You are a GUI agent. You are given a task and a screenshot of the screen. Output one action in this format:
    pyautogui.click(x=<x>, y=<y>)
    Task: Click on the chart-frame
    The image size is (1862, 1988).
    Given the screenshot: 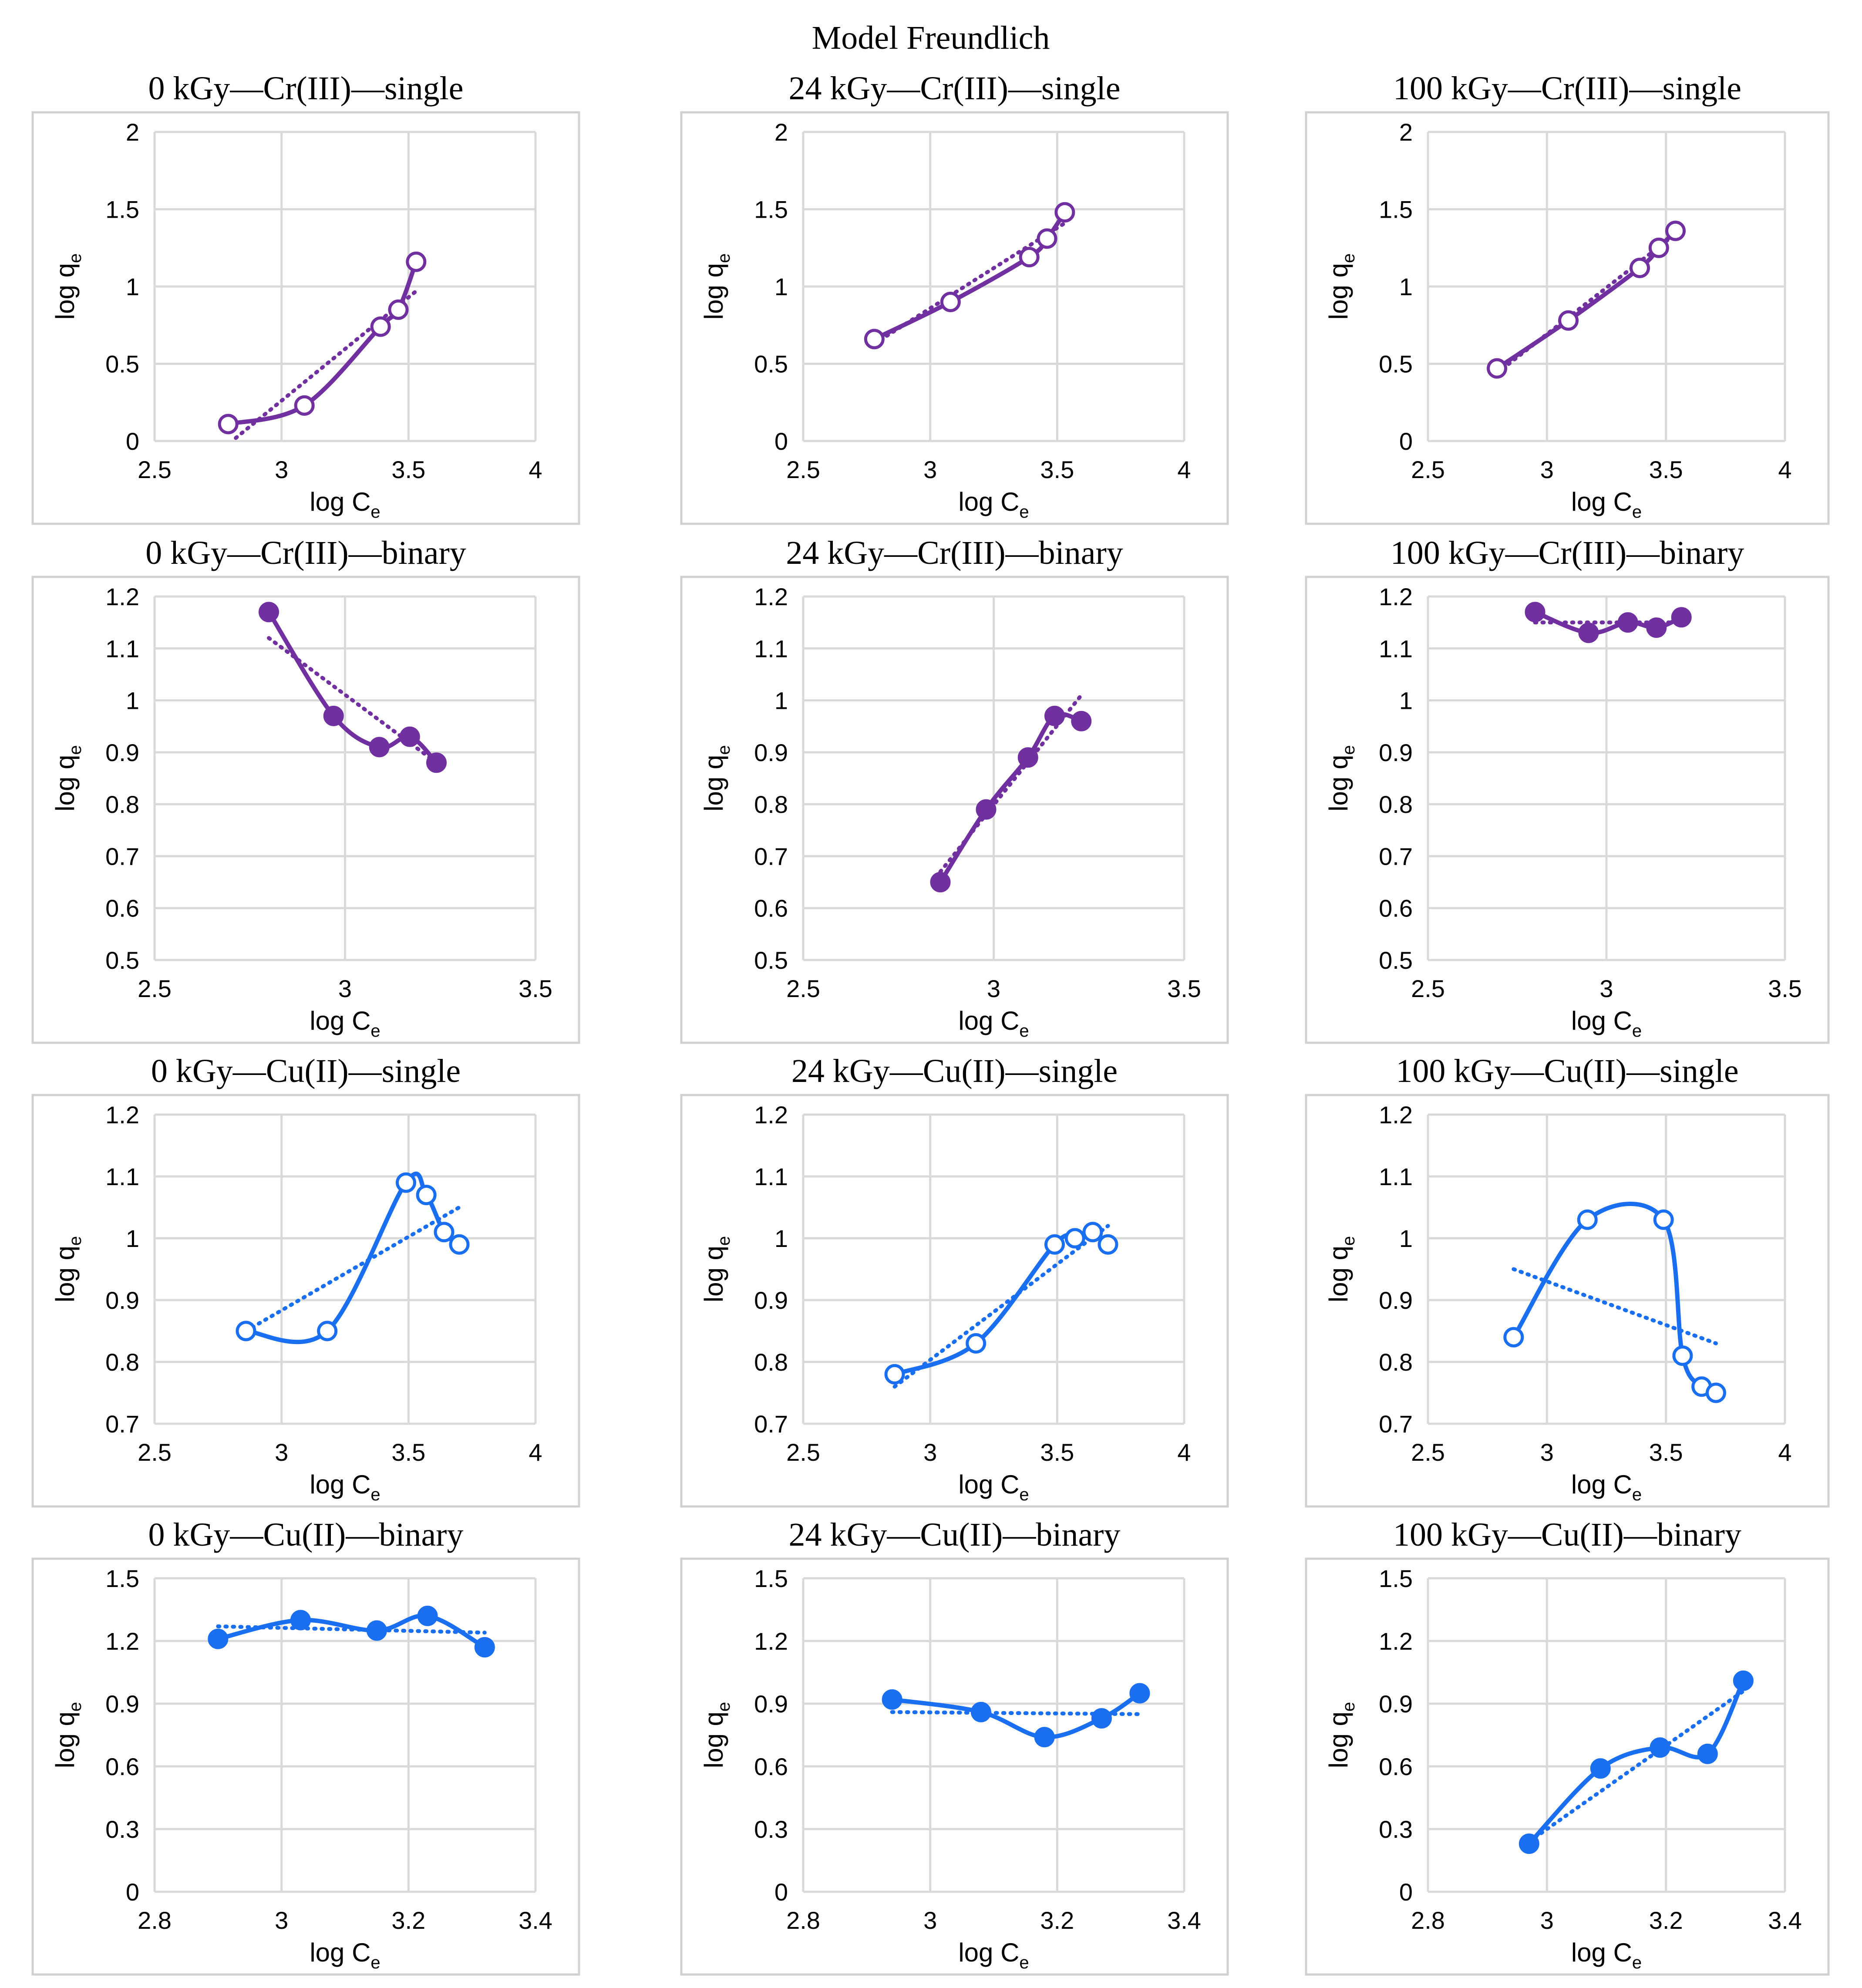 What is the action you would take?
    pyautogui.click(x=305, y=318)
    